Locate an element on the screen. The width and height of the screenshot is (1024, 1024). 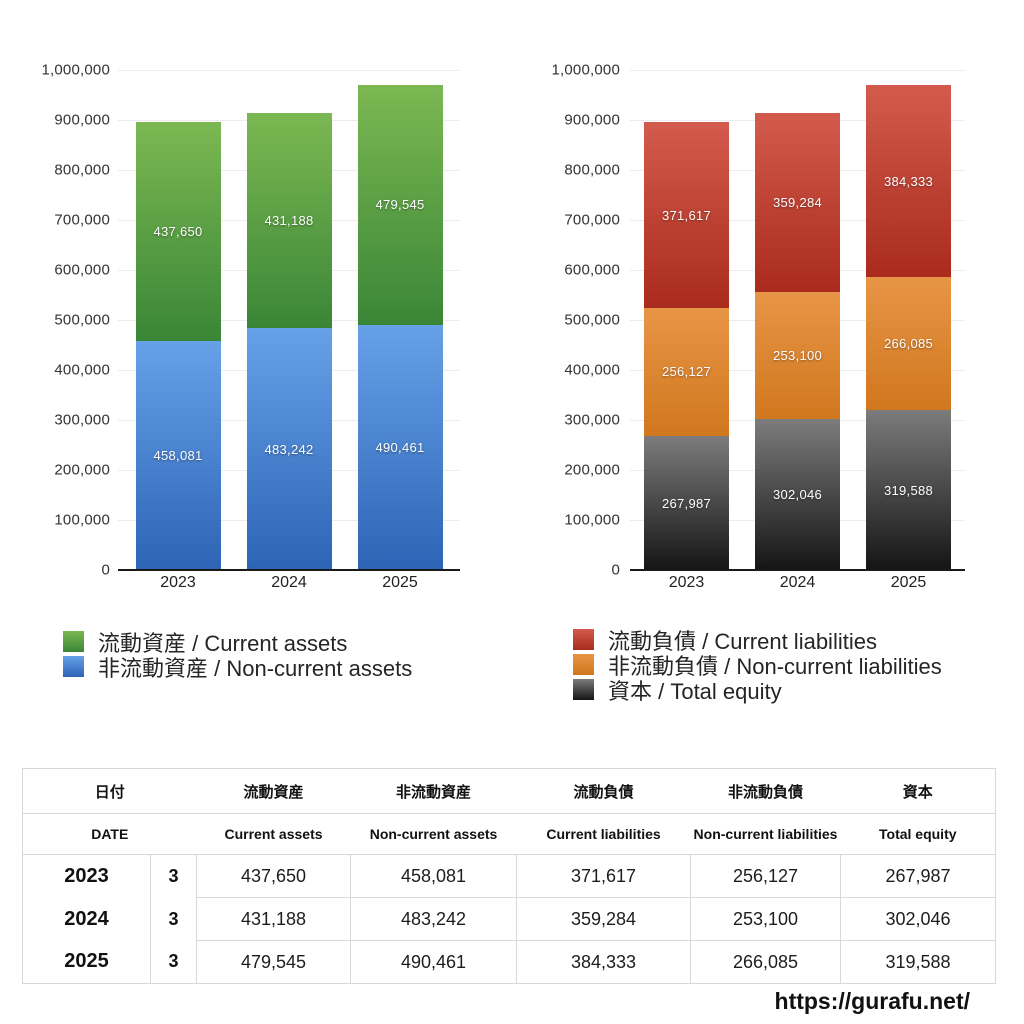
table-header-cell: 非流動負債 is located at coordinates (765, 791).